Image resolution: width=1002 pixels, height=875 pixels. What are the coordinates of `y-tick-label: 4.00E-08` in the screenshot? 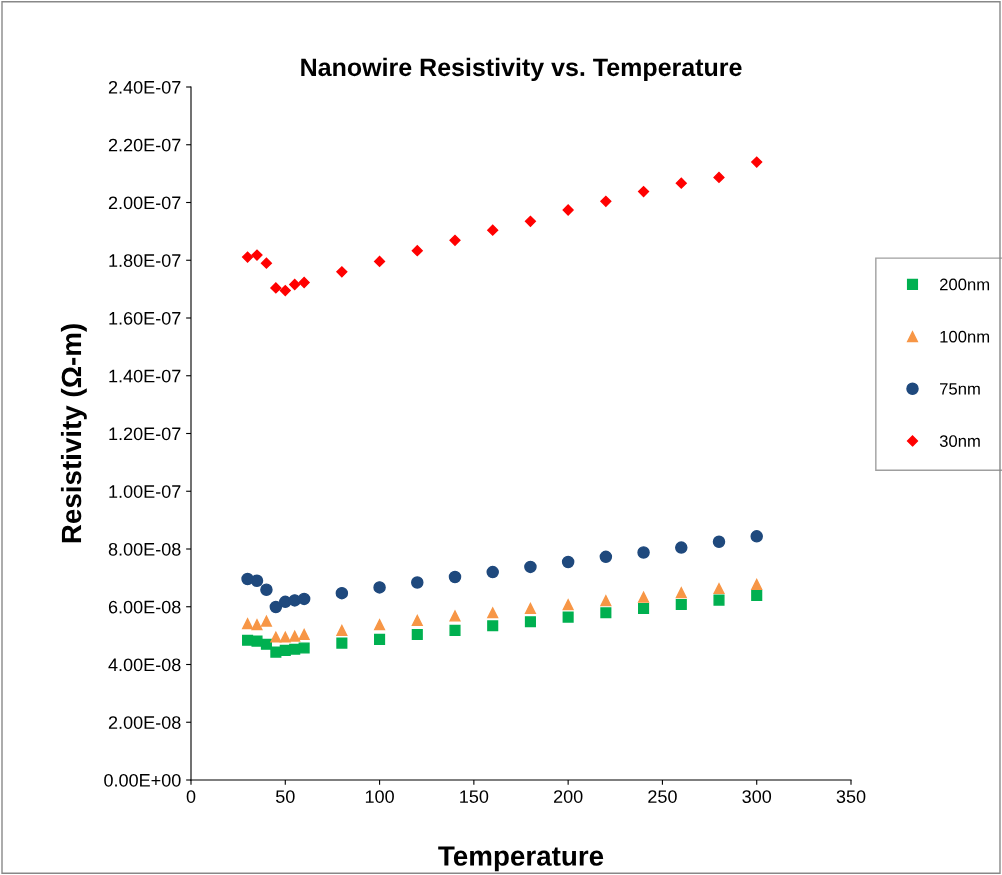 It's located at (144, 665).